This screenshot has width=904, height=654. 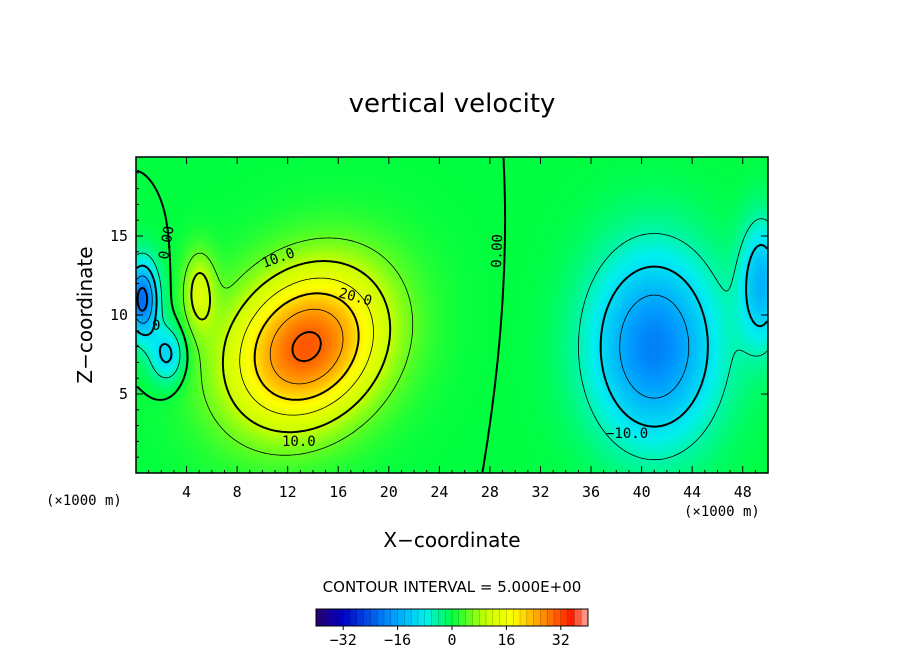 I want to click on x-tick-label: 12, so click(x=288, y=492).